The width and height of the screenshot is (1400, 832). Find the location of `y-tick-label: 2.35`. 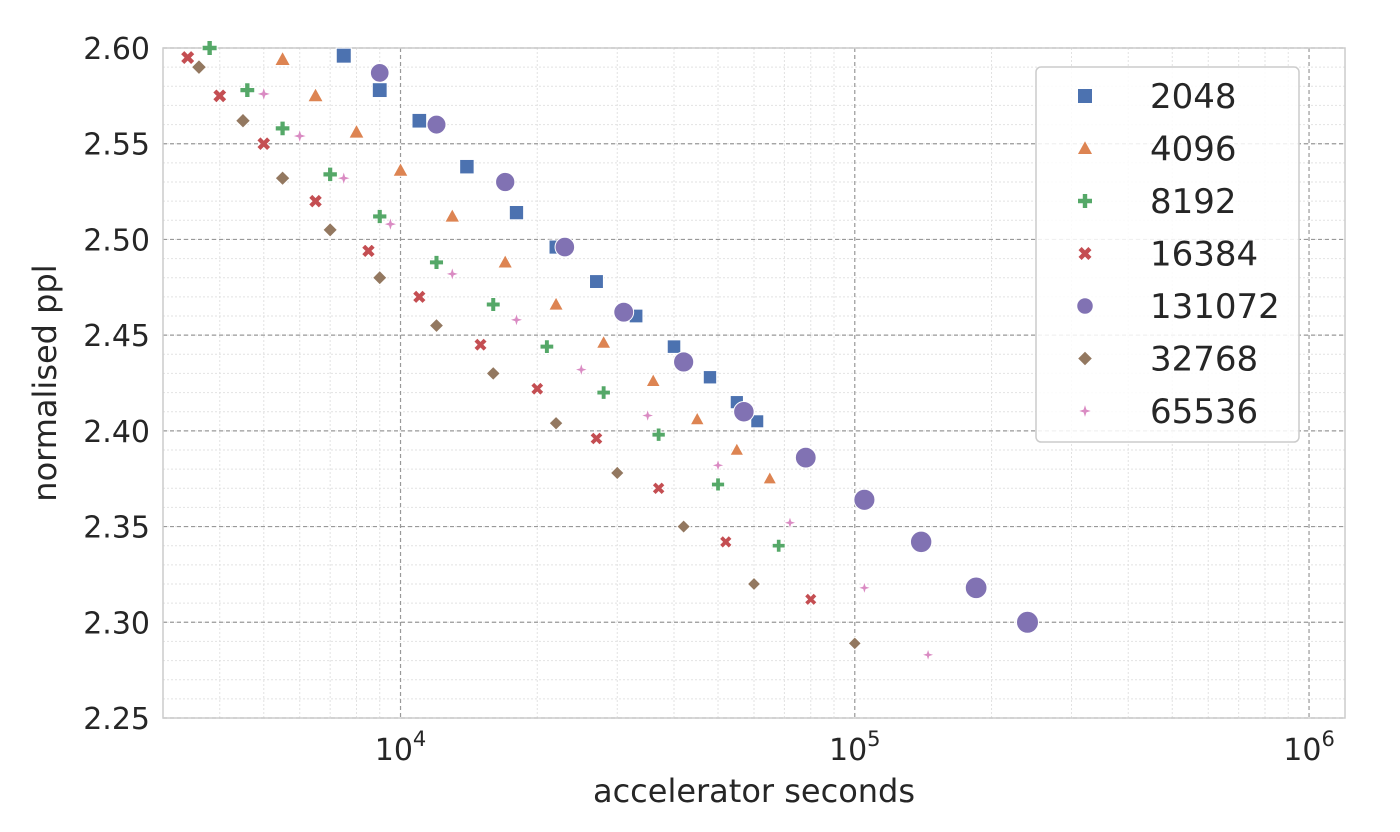

y-tick-label: 2.35 is located at coordinates (116, 528).